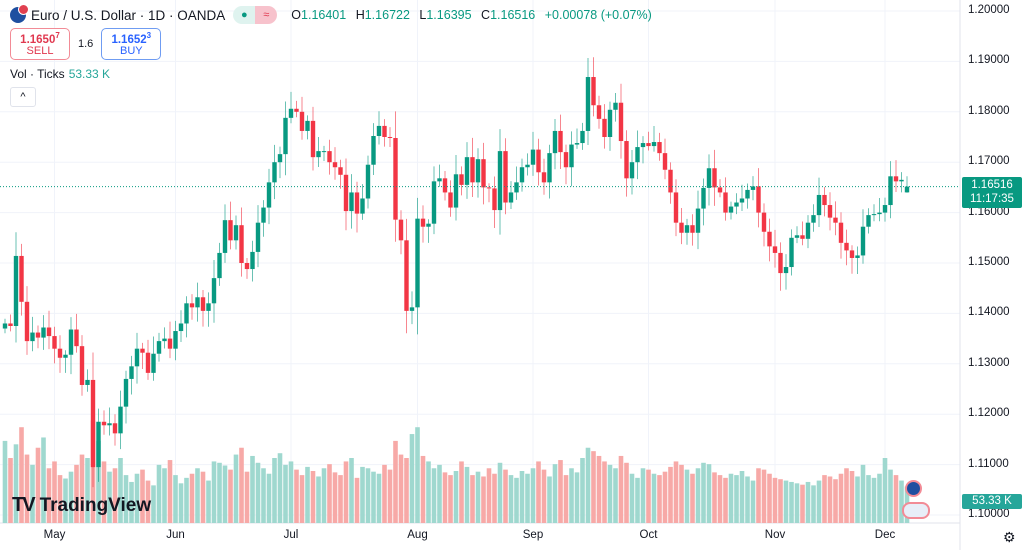 The image size is (1026, 550). I want to click on status-pill: ● ≈, so click(255, 15).